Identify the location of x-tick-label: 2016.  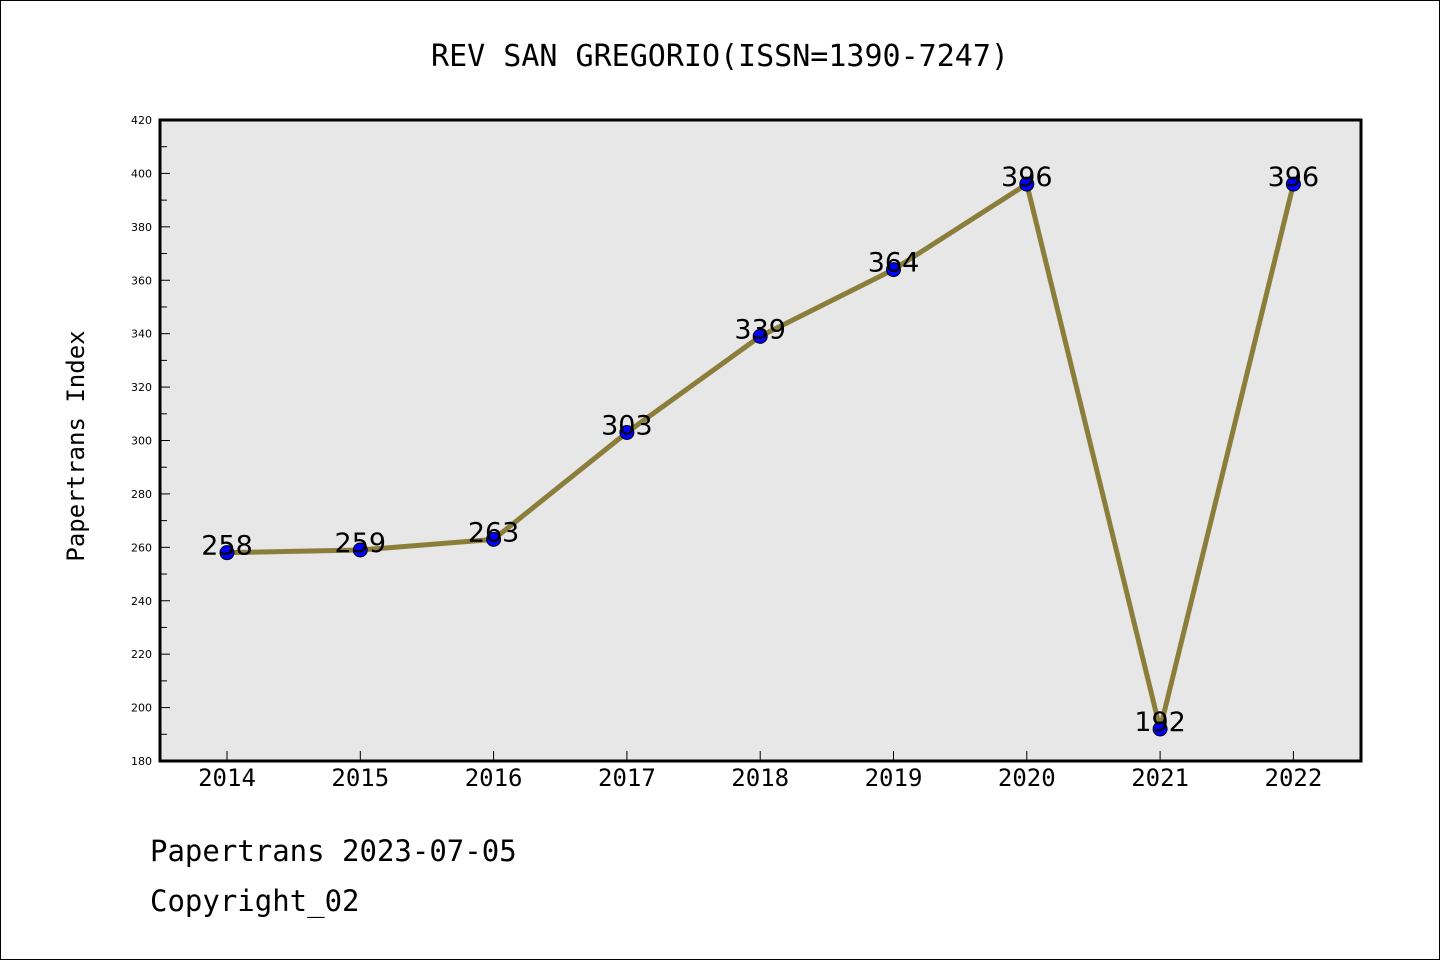
(494, 778).